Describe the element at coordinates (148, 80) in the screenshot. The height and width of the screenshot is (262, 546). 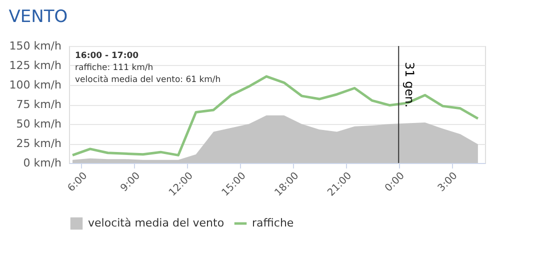
I see `annotation: velocità media del vento: 61 km/h` at that location.